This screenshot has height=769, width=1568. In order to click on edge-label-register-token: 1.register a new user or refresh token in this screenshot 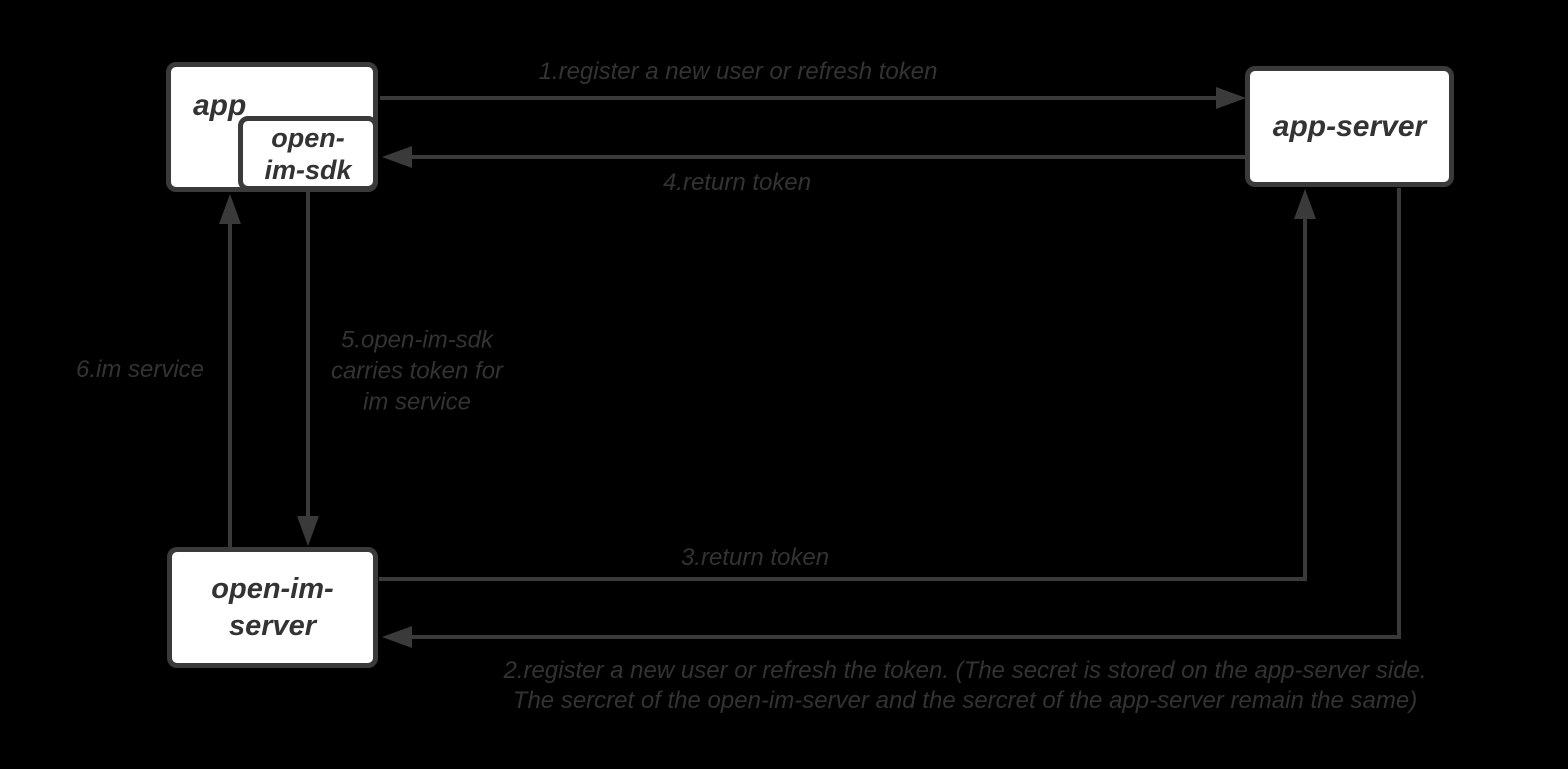, I will do `click(738, 71)`.